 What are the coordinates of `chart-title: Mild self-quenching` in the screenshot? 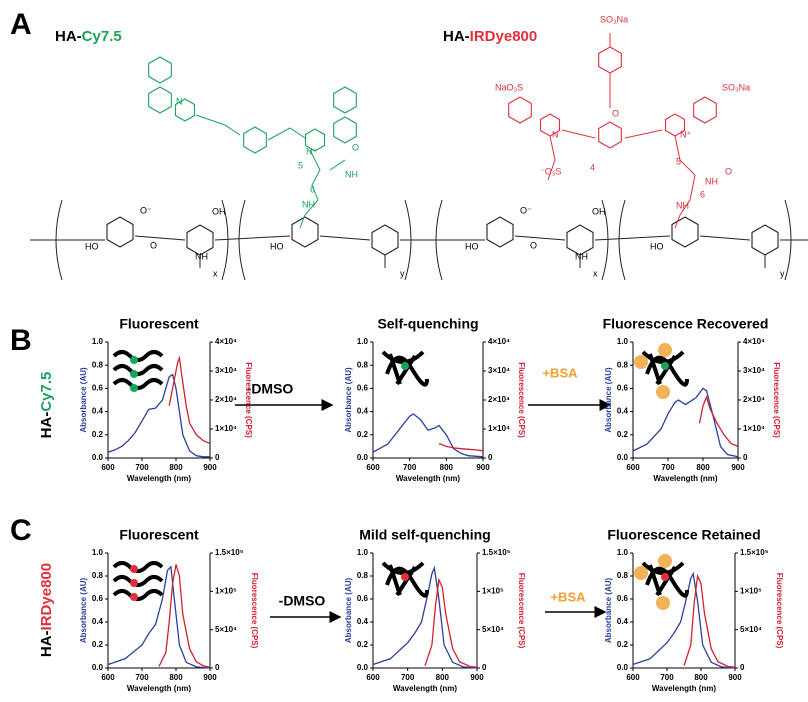 It's located at (424, 535).